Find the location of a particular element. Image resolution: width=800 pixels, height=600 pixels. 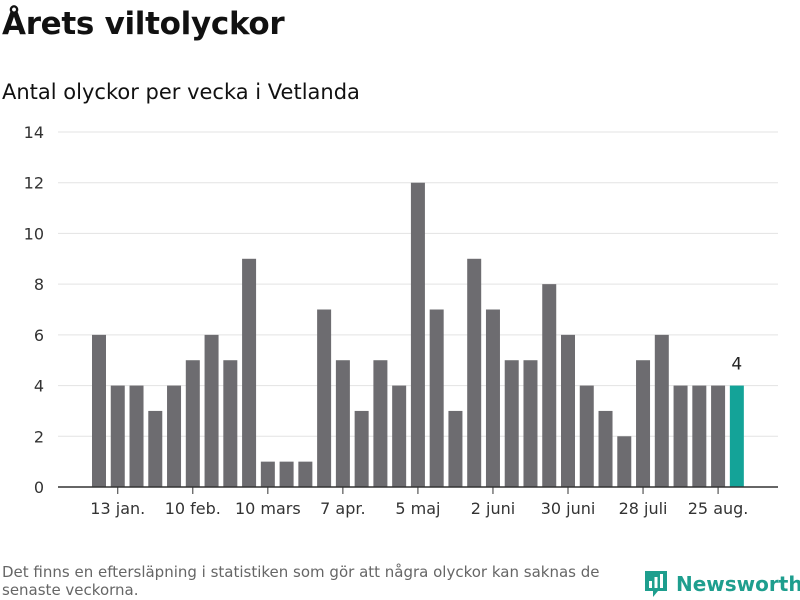

x-tick-label: 2 juni is located at coordinates (493, 508).